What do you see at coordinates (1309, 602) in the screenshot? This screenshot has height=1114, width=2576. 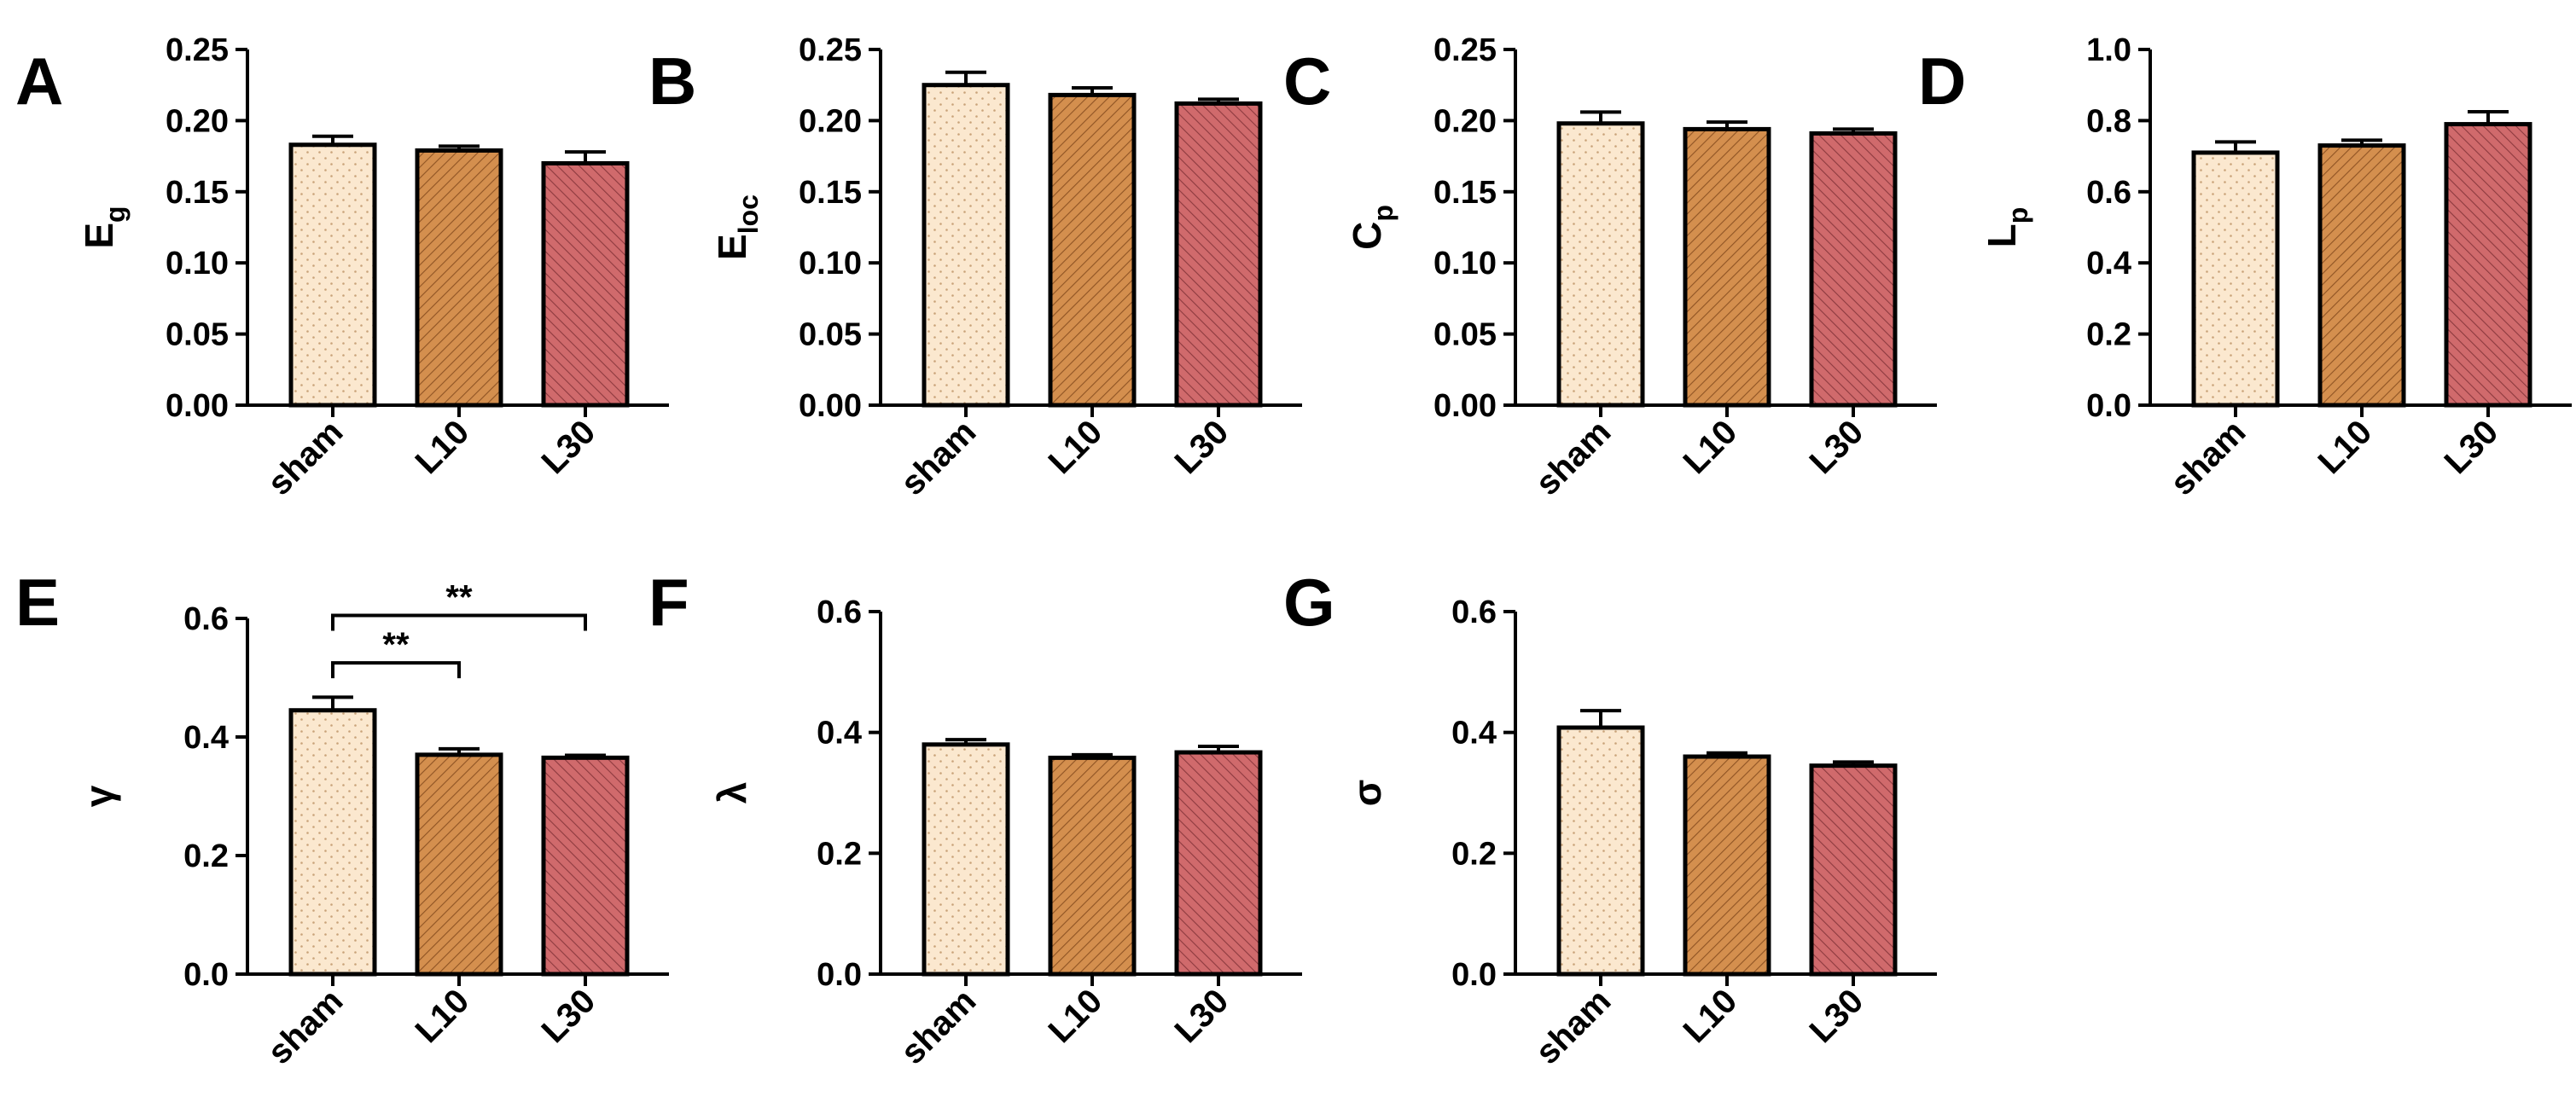 I see `panel-letter: G` at bounding box center [1309, 602].